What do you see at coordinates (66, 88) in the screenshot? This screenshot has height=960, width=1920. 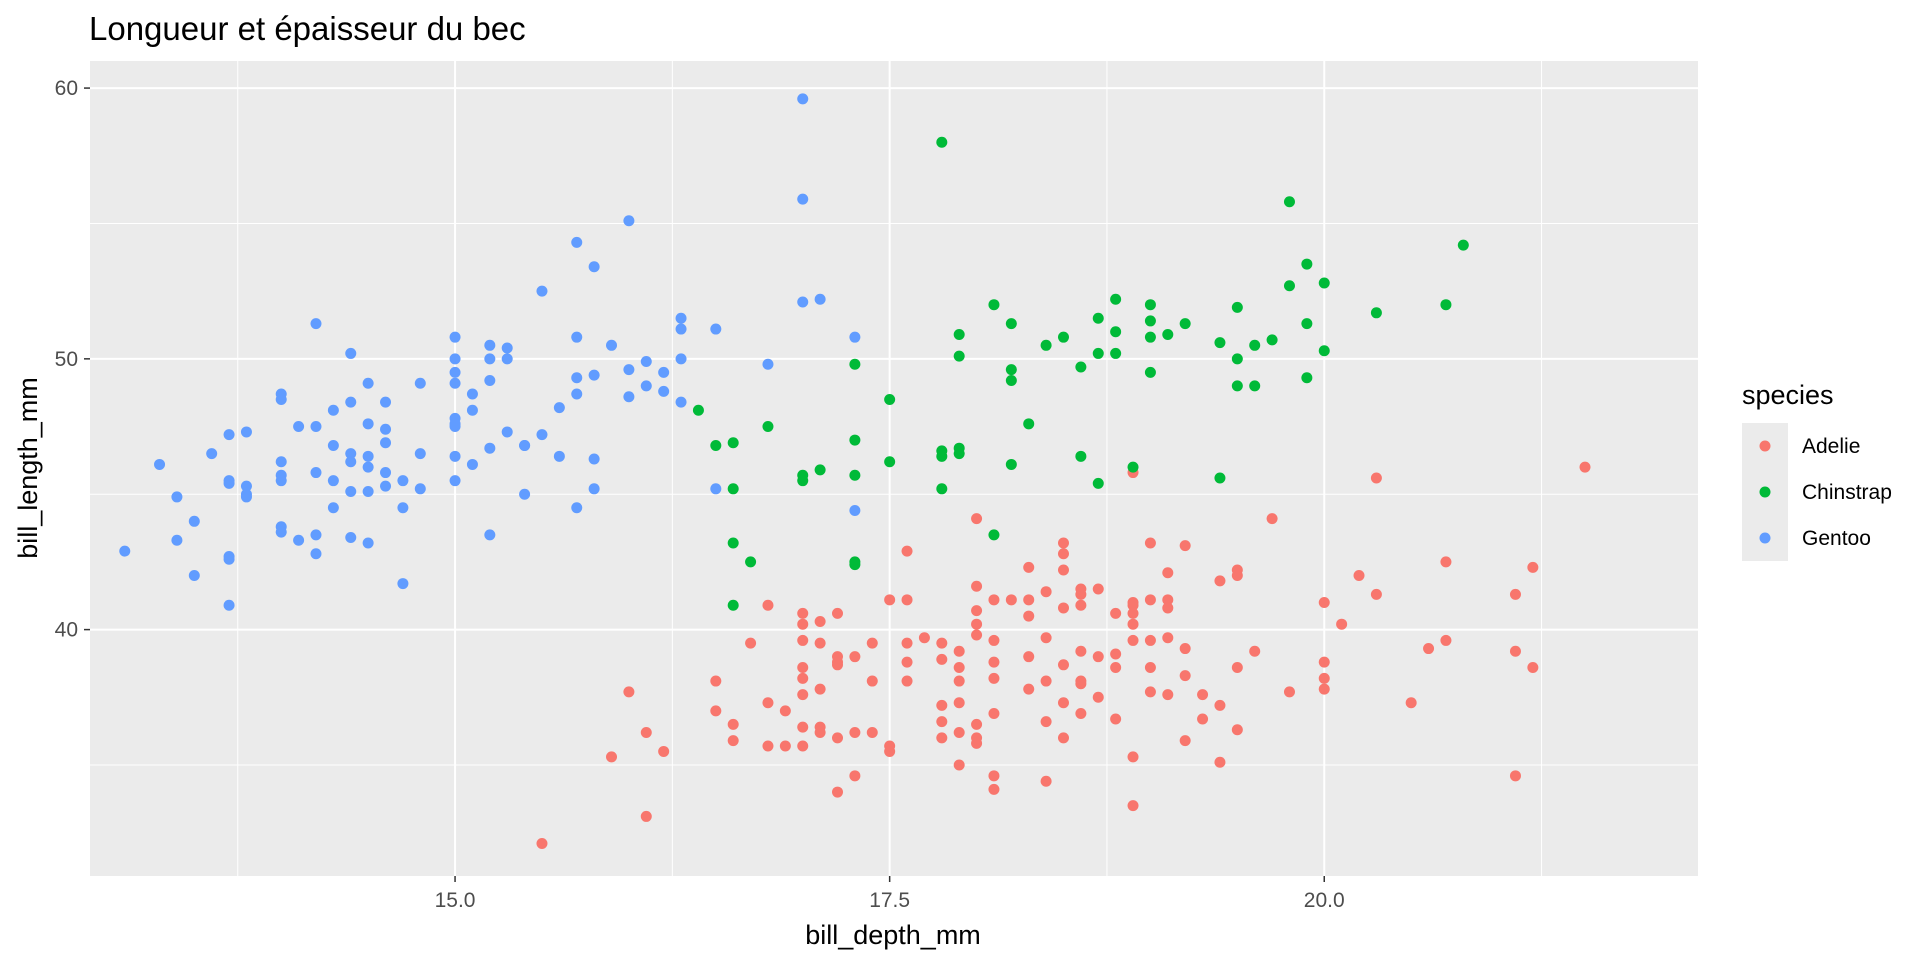 I see `y-tick-label: 60` at bounding box center [66, 88].